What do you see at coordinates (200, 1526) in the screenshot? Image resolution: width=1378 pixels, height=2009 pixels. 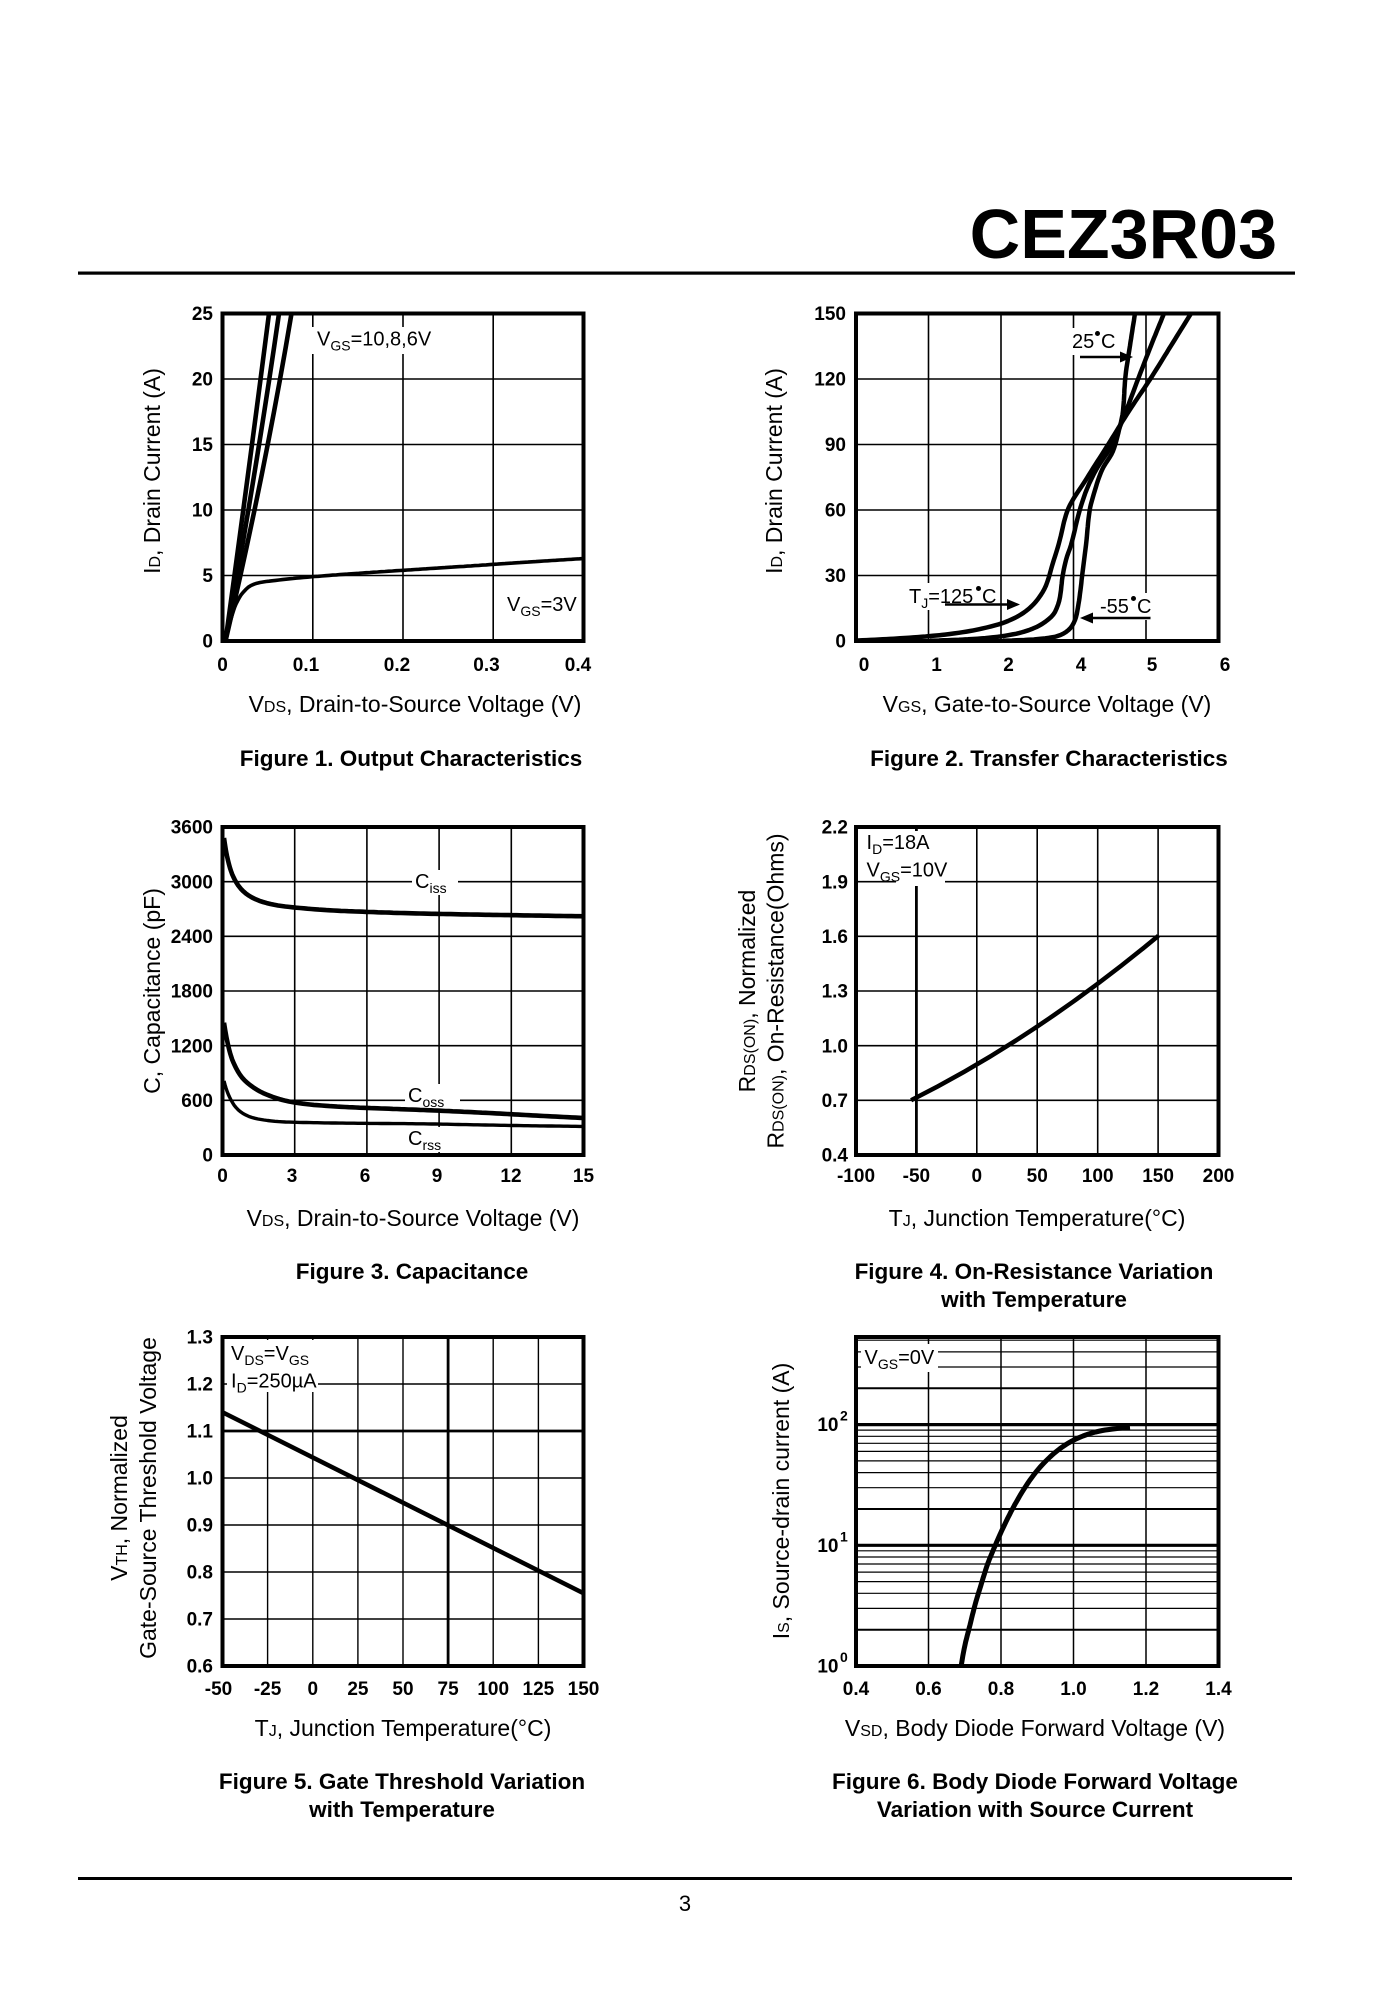 I see `svg-text: 0.9` at bounding box center [200, 1526].